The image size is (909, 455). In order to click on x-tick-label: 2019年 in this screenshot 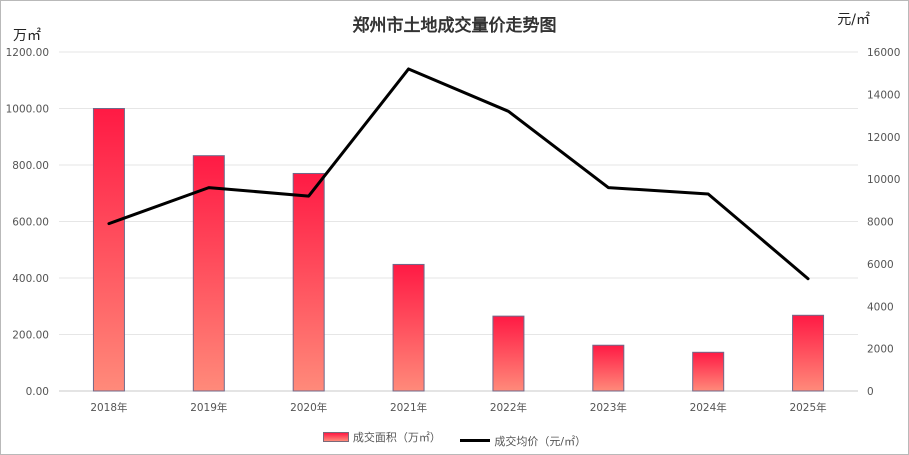, I will do `click(208, 407)`.